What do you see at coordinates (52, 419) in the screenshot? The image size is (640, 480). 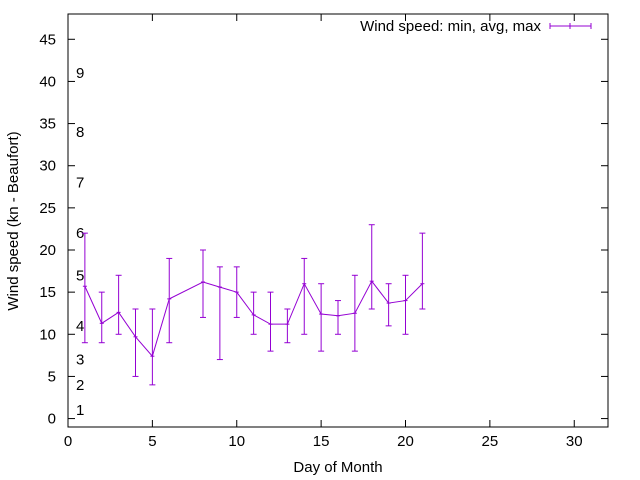 I see `y-tick-label: 0` at bounding box center [52, 419].